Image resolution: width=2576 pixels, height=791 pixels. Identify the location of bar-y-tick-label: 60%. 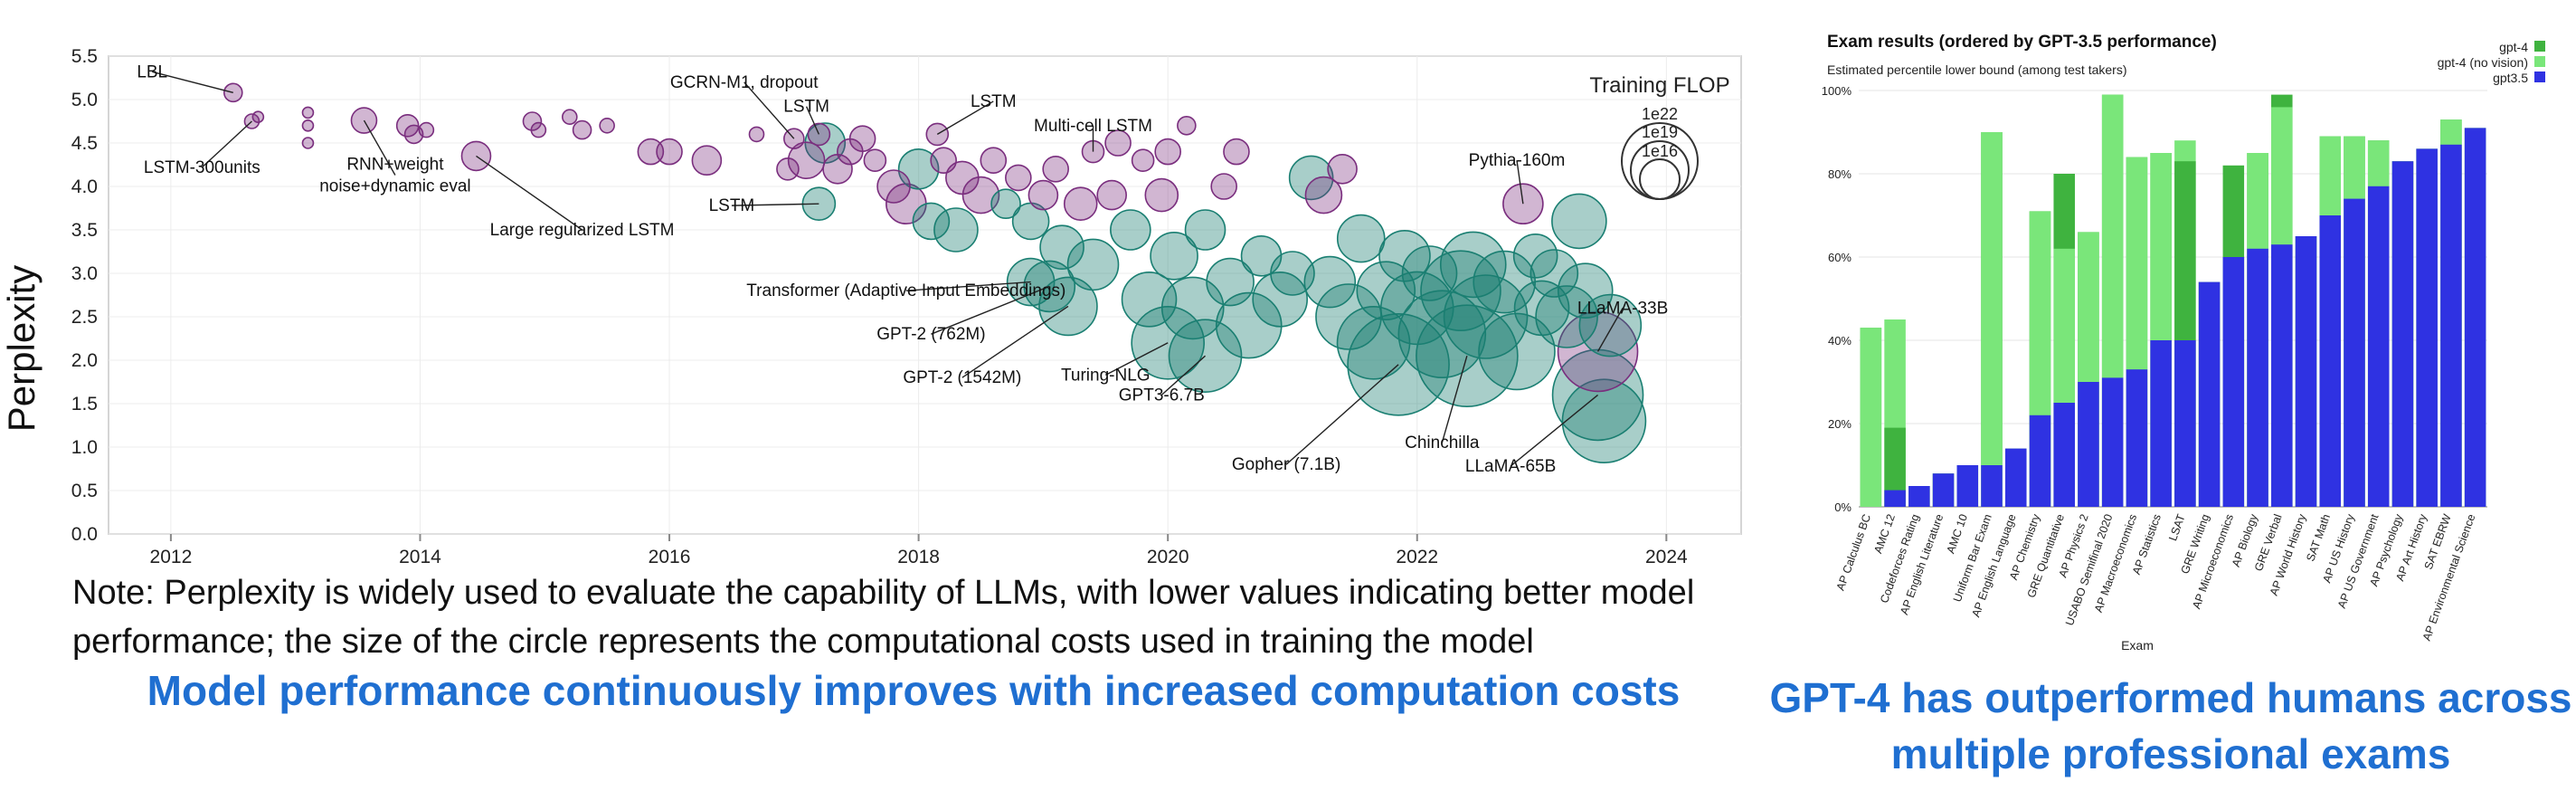
(1840, 257).